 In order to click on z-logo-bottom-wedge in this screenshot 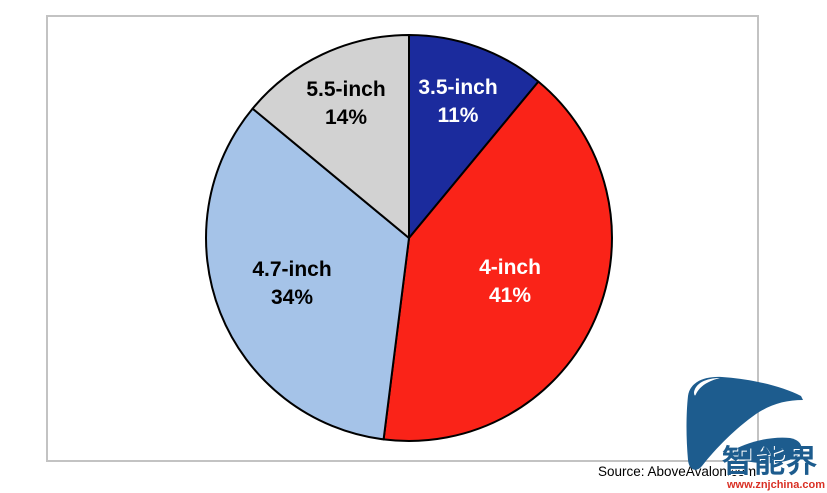, I will do `click(766, 450)`.